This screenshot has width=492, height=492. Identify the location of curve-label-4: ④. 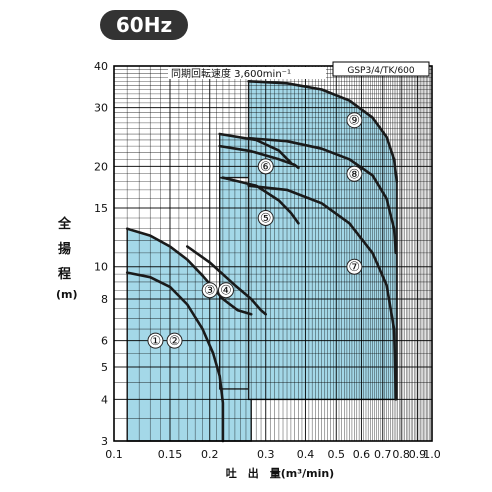
(226, 291).